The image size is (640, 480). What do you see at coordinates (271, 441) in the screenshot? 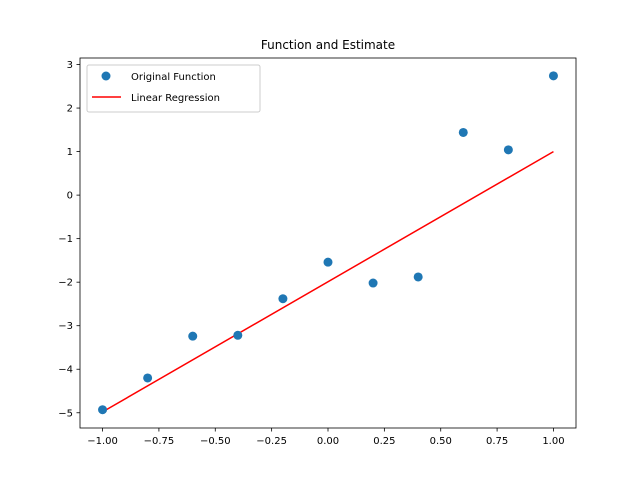
I see `x-tick-label: −0.25` at bounding box center [271, 441].